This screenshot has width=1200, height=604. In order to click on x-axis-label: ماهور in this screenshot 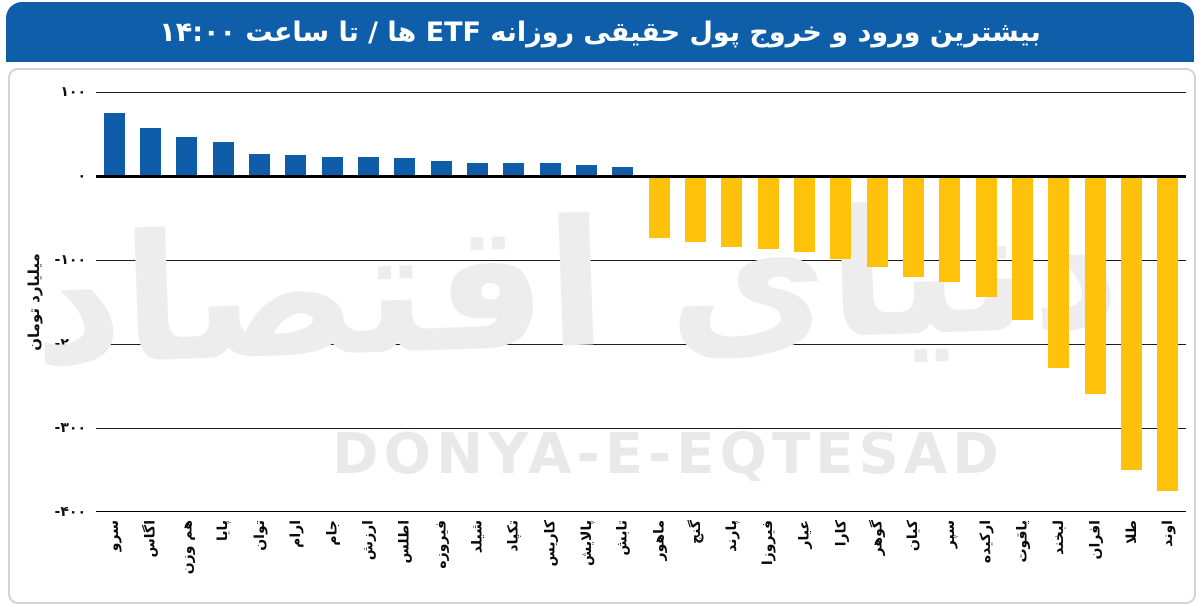, I will do `click(659, 540)`.